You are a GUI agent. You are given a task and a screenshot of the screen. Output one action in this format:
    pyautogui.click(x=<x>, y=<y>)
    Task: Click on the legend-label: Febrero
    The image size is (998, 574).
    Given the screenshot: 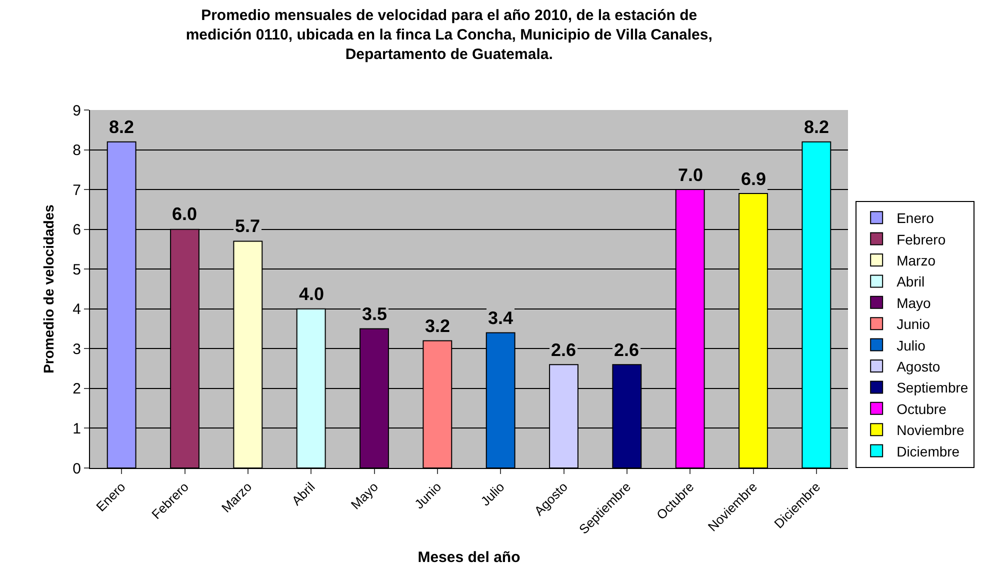 What is the action you would take?
    pyautogui.click(x=921, y=239)
    